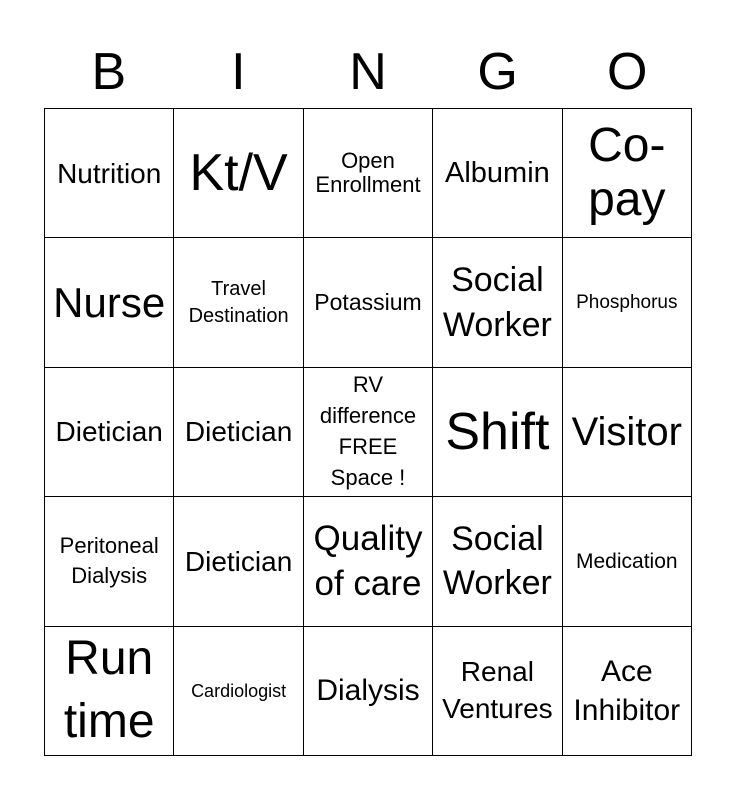 The height and width of the screenshot is (800, 736). I want to click on cell-text: Albumin, so click(497, 172).